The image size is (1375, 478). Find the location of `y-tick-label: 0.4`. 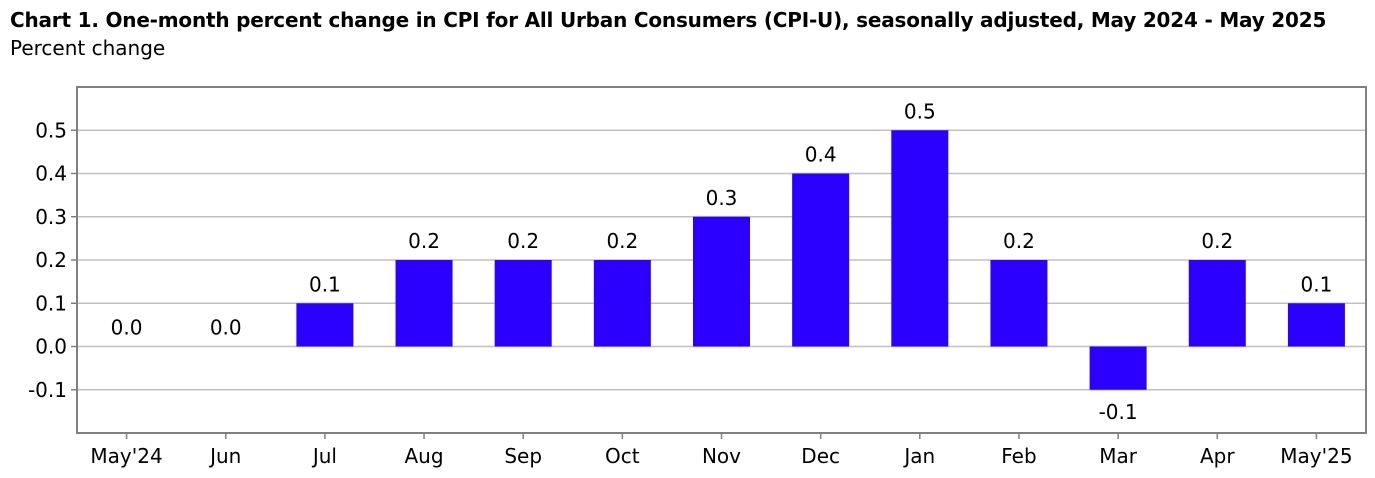

y-tick-label: 0.4 is located at coordinates (51, 174).